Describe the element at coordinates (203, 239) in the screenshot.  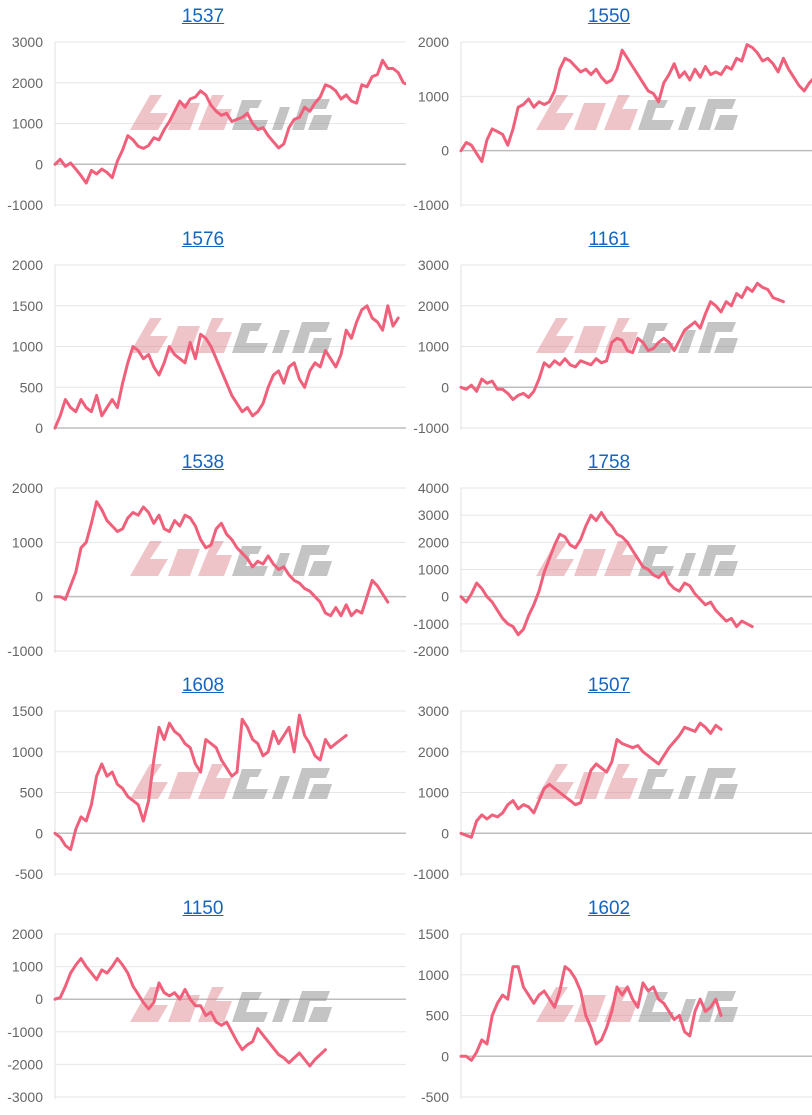
I see `chart-title: 1576` at that location.